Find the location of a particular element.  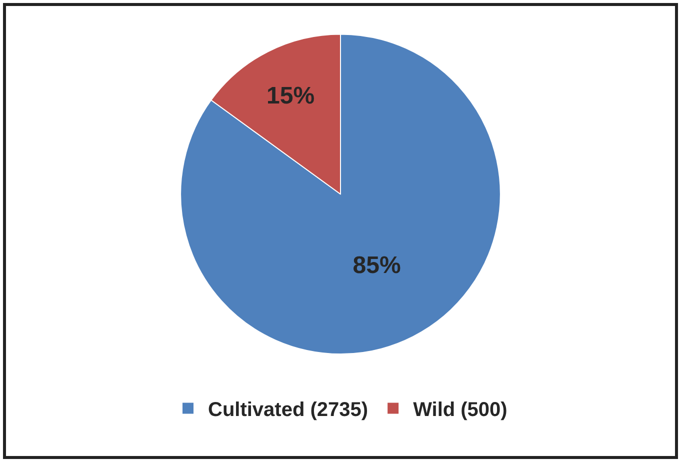

data-label: 15% is located at coordinates (290, 96).